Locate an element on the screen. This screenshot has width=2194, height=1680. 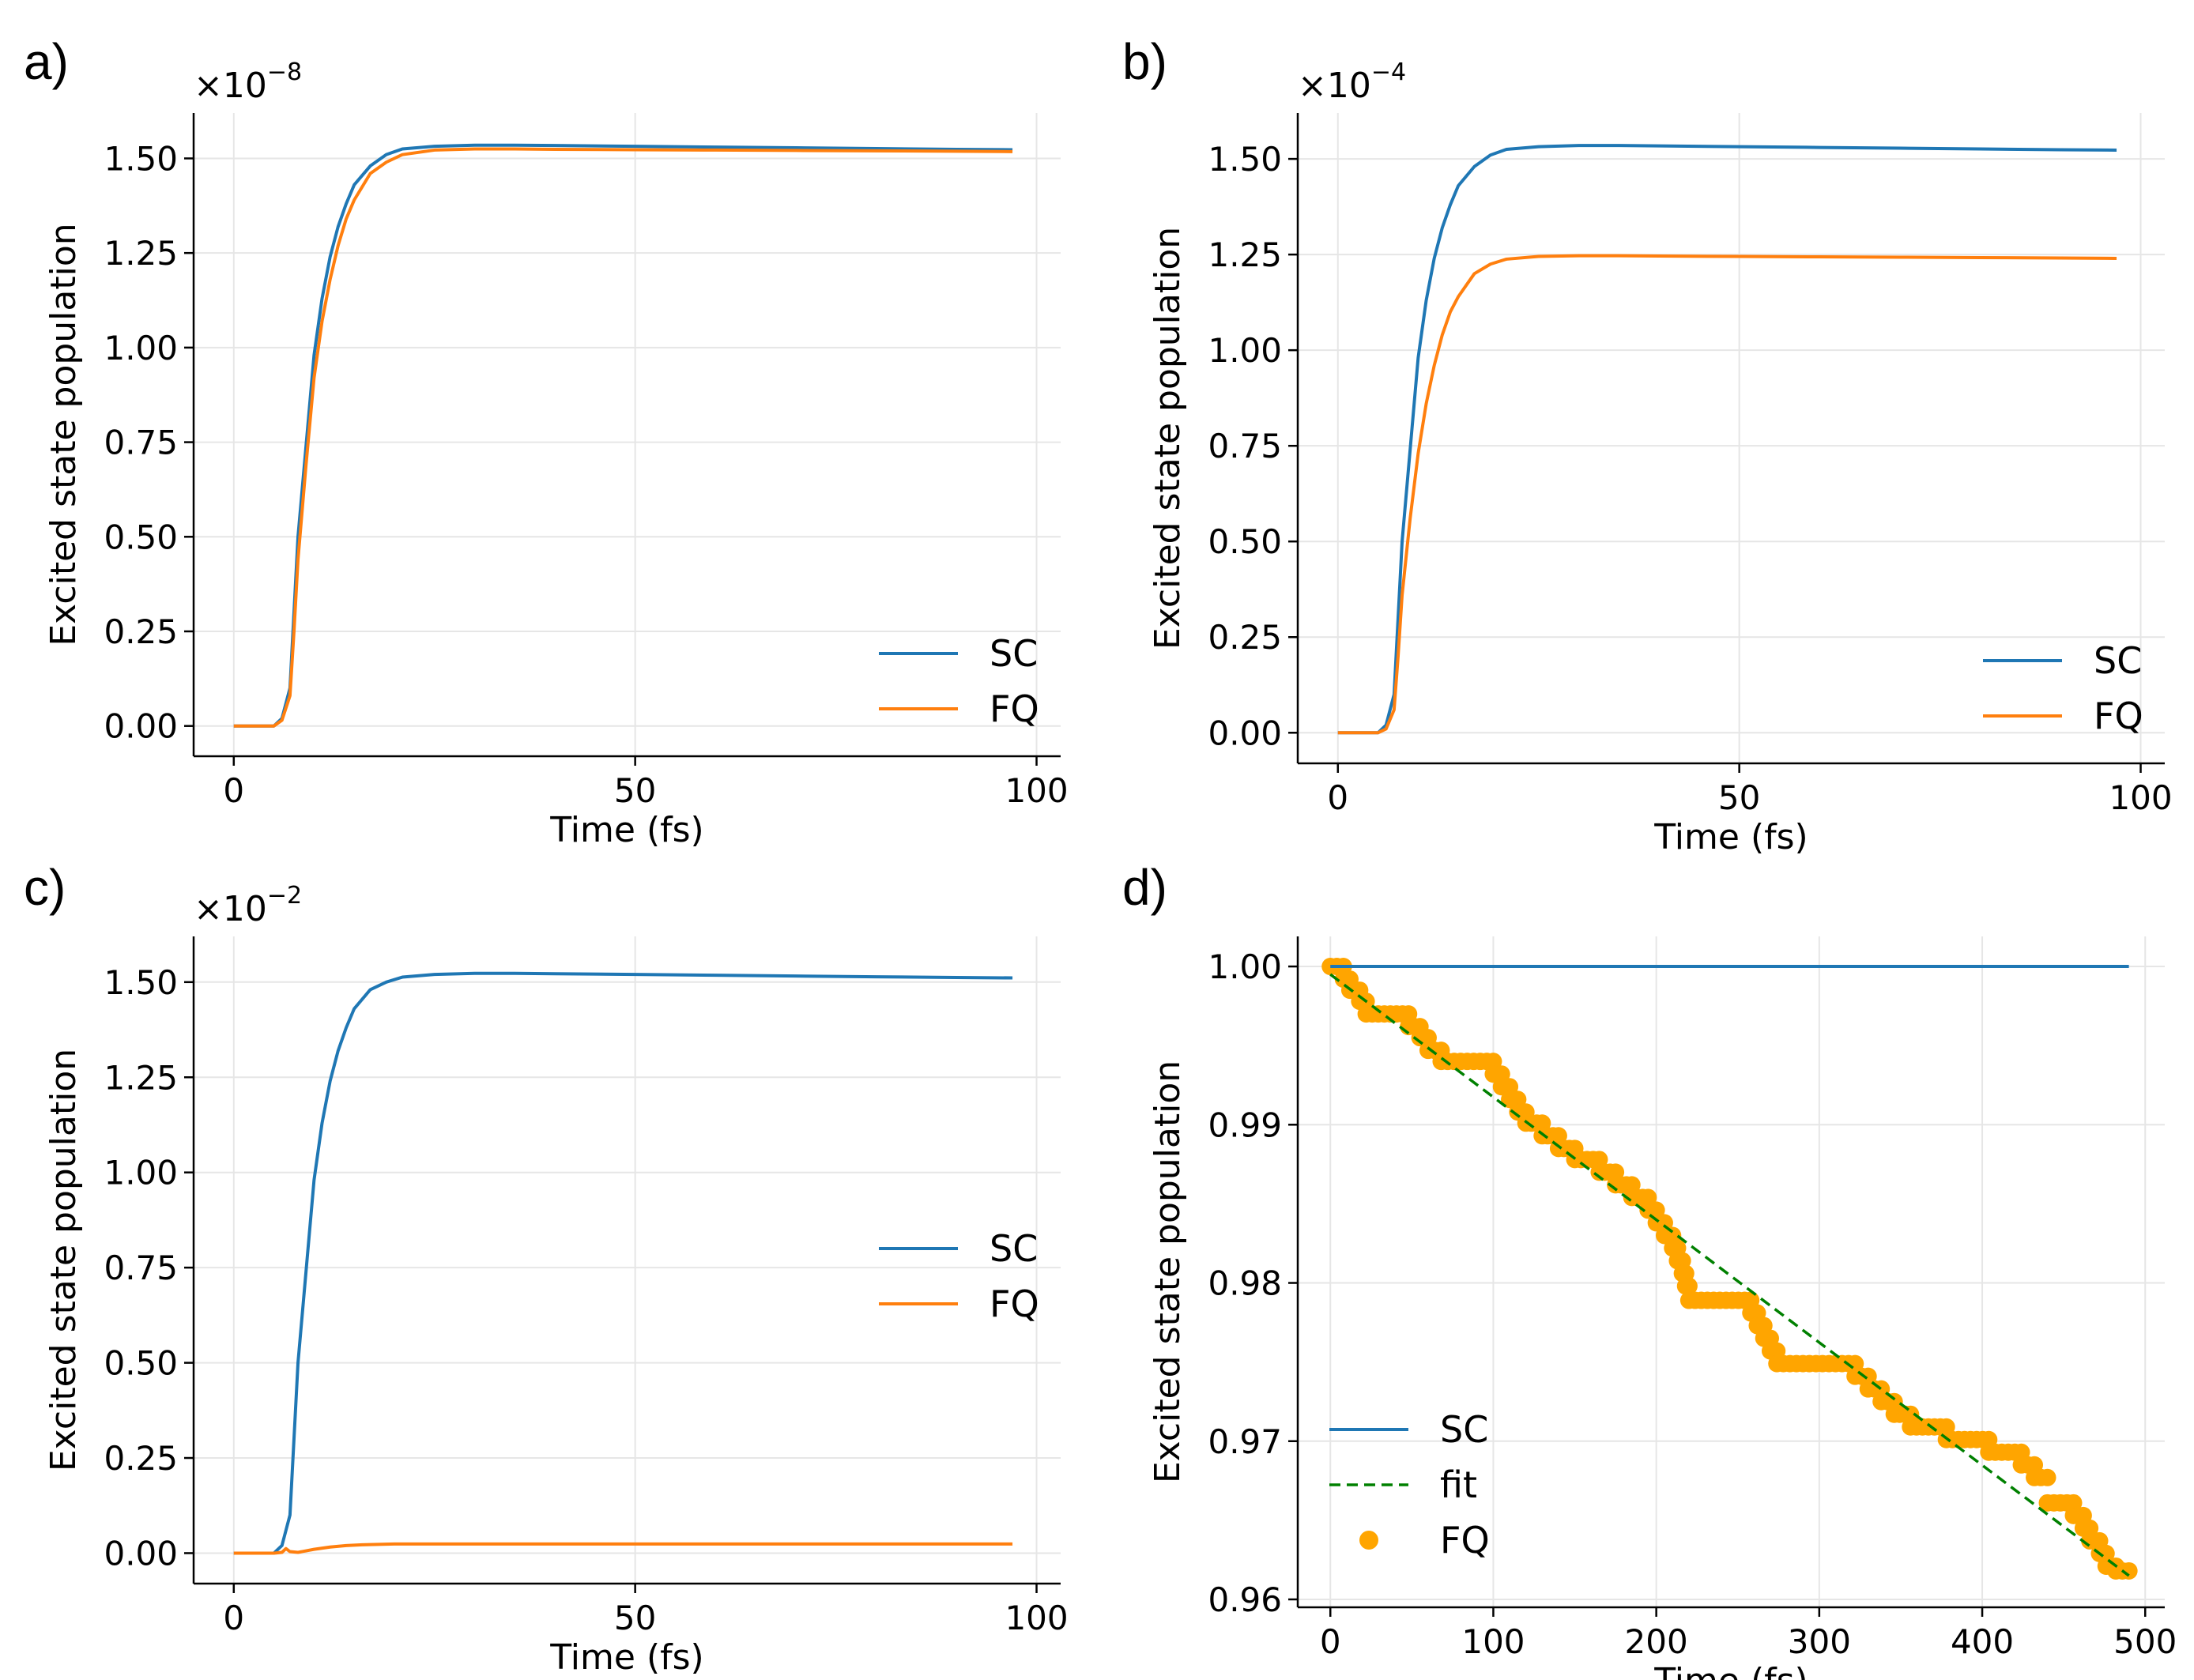
x-tick-label: 300 is located at coordinates (1819, 1641).